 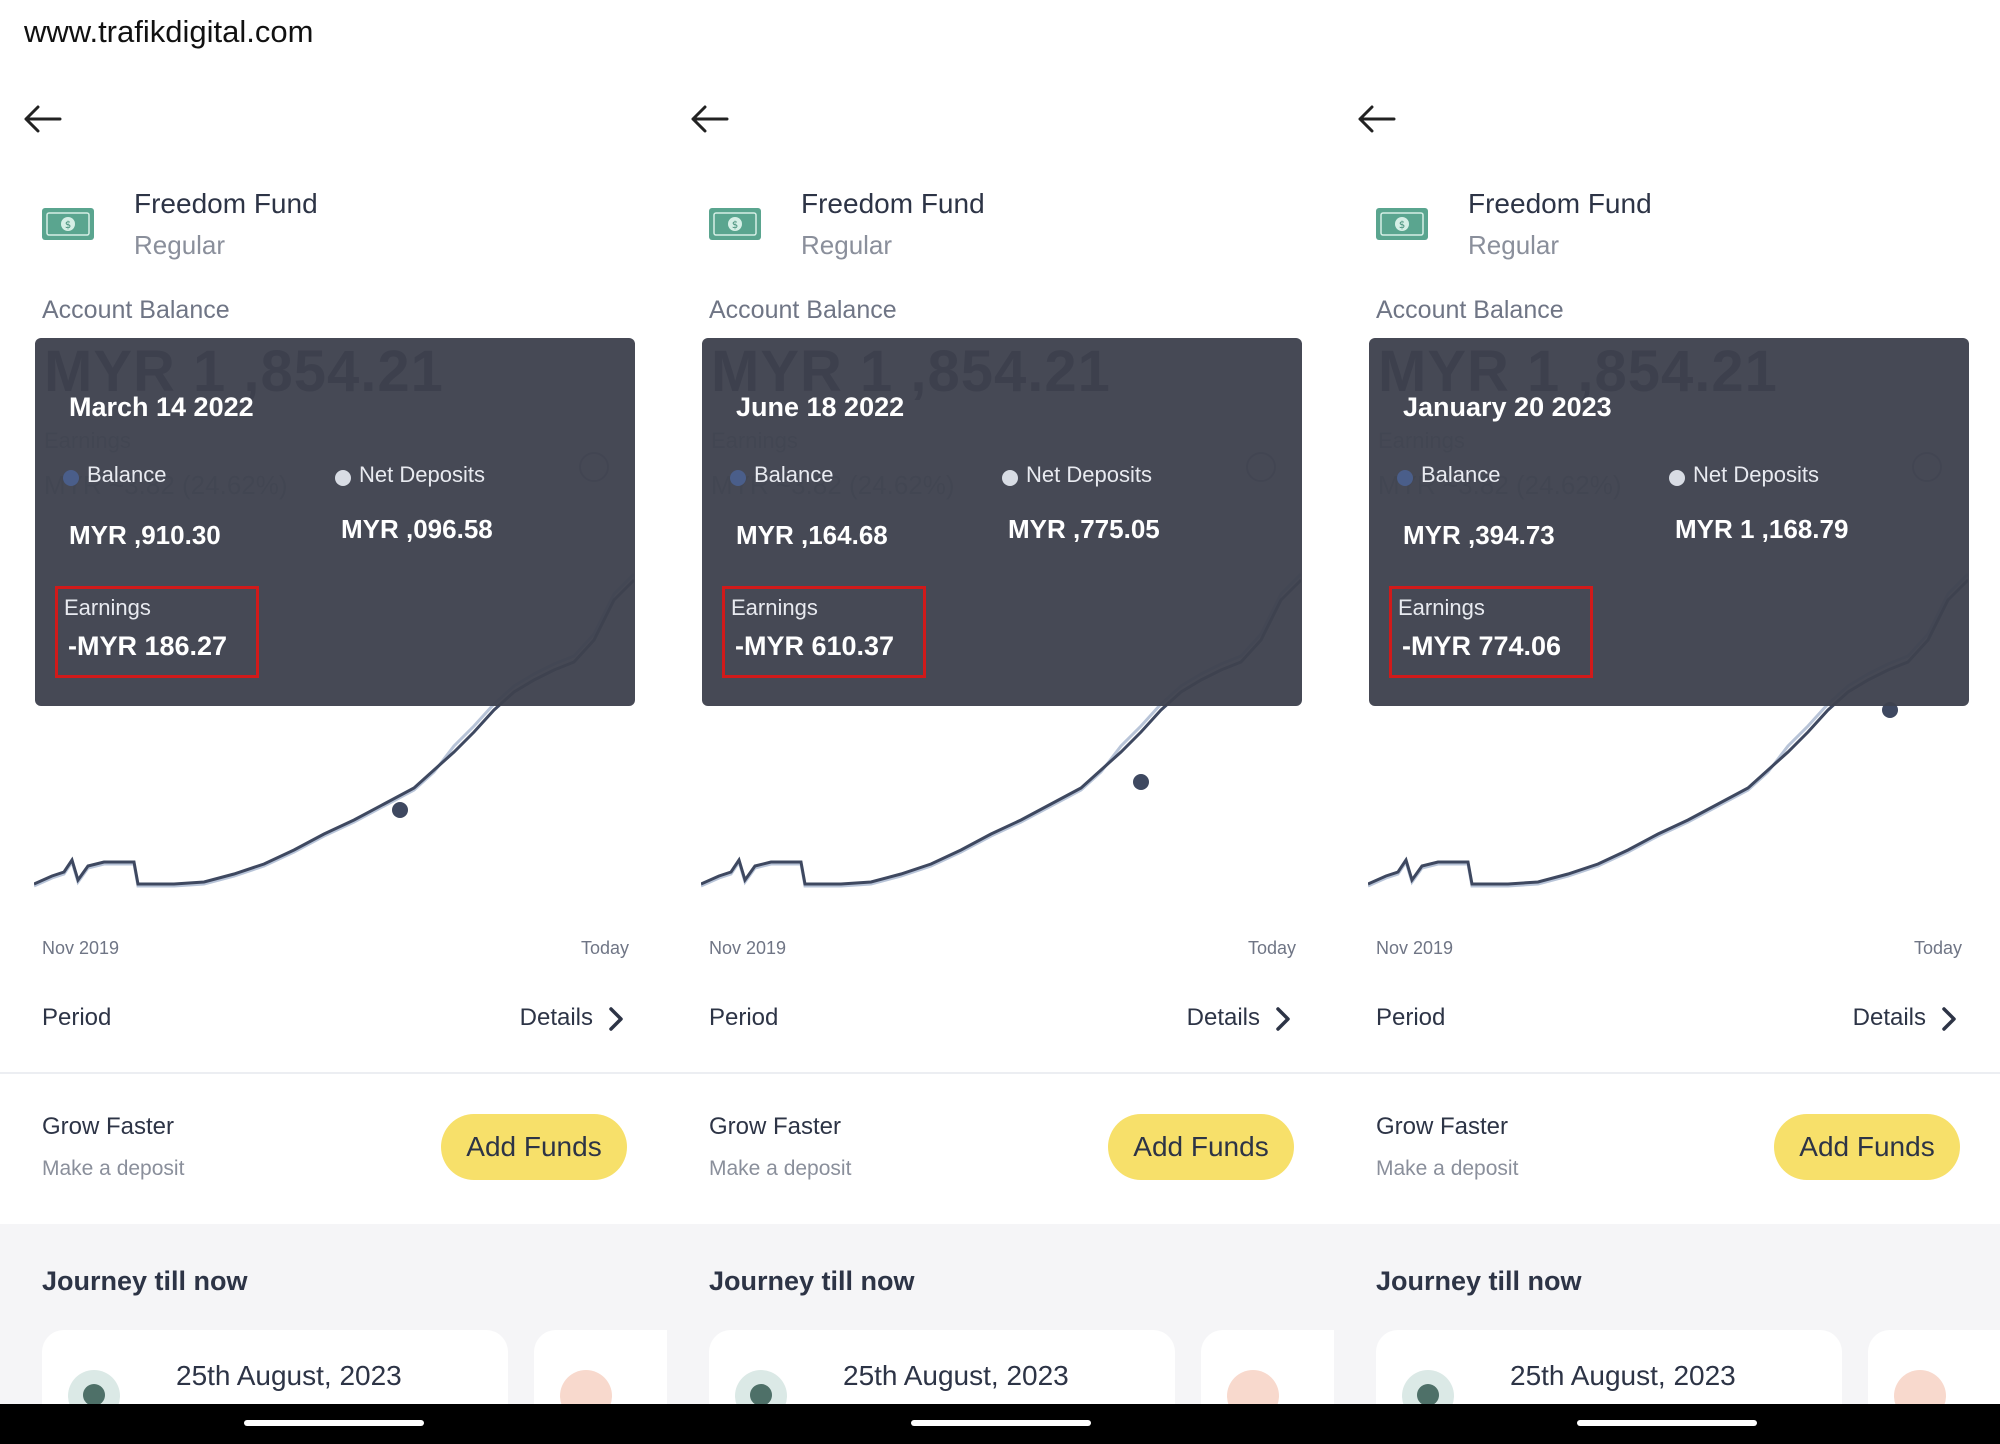 I want to click on tooltip-earnings-value: -MYR 610.37, so click(x=815, y=646).